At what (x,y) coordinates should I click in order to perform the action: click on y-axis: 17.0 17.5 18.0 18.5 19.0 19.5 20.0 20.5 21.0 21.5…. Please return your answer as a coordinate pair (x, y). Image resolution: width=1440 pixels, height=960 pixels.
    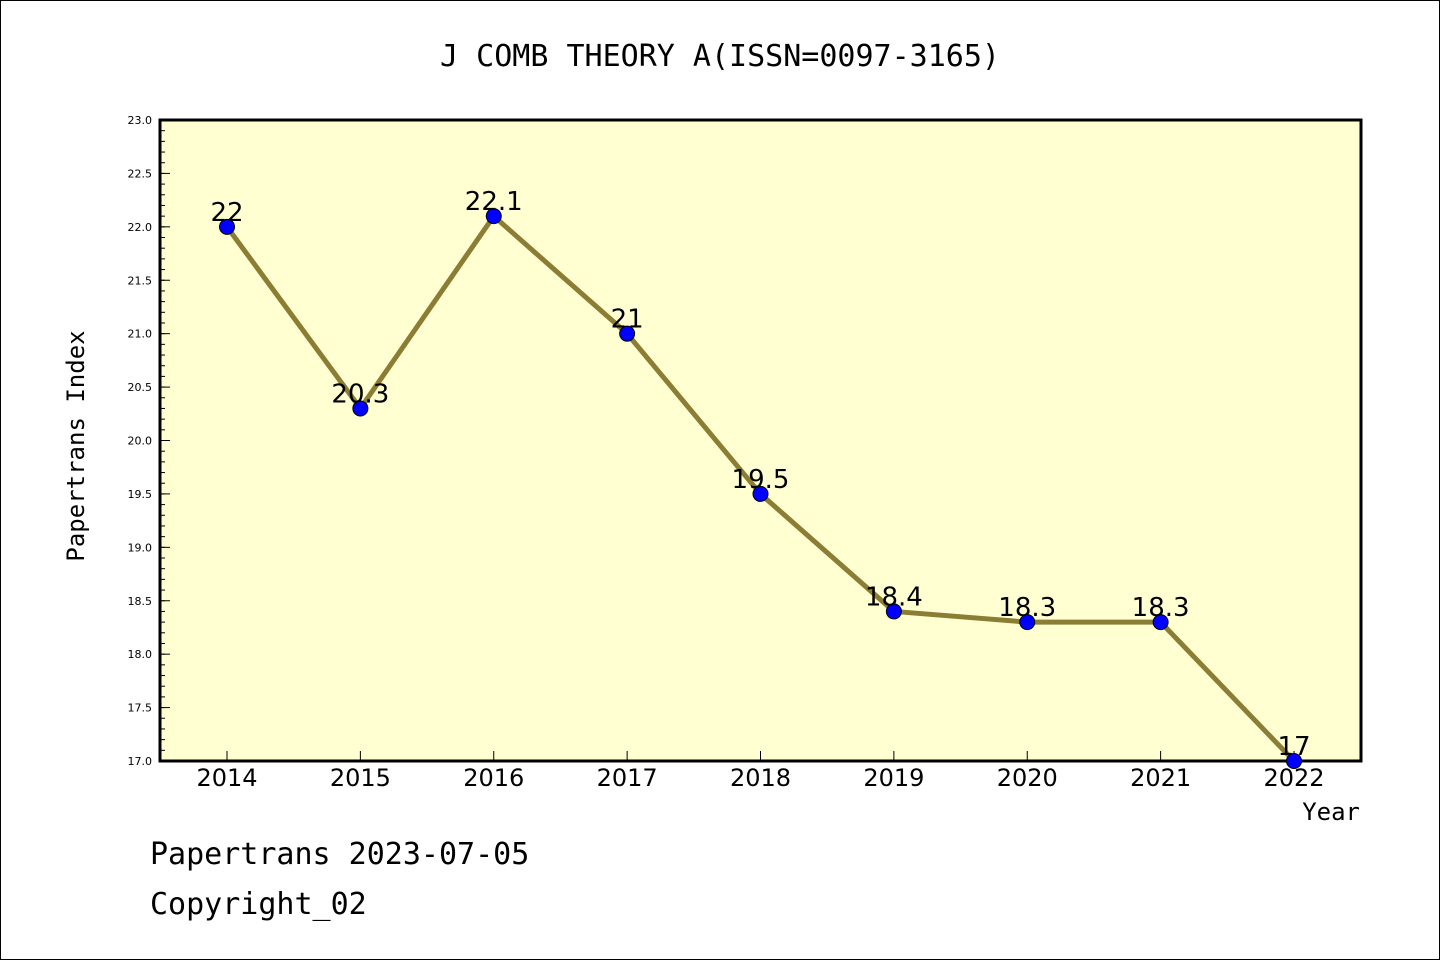
    Looking at the image, I should click on (149, 441).